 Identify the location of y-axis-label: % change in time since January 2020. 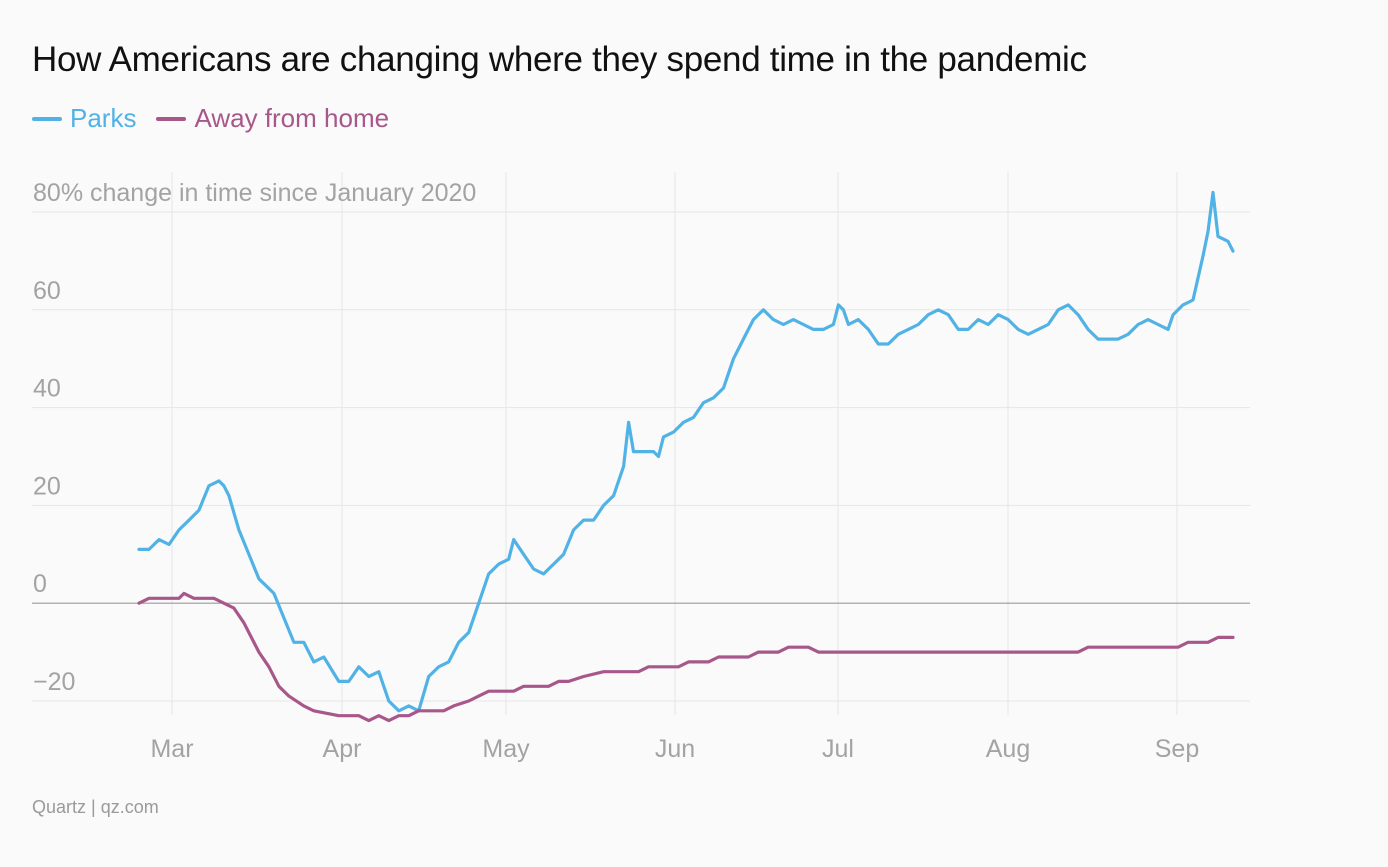
(269, 193).